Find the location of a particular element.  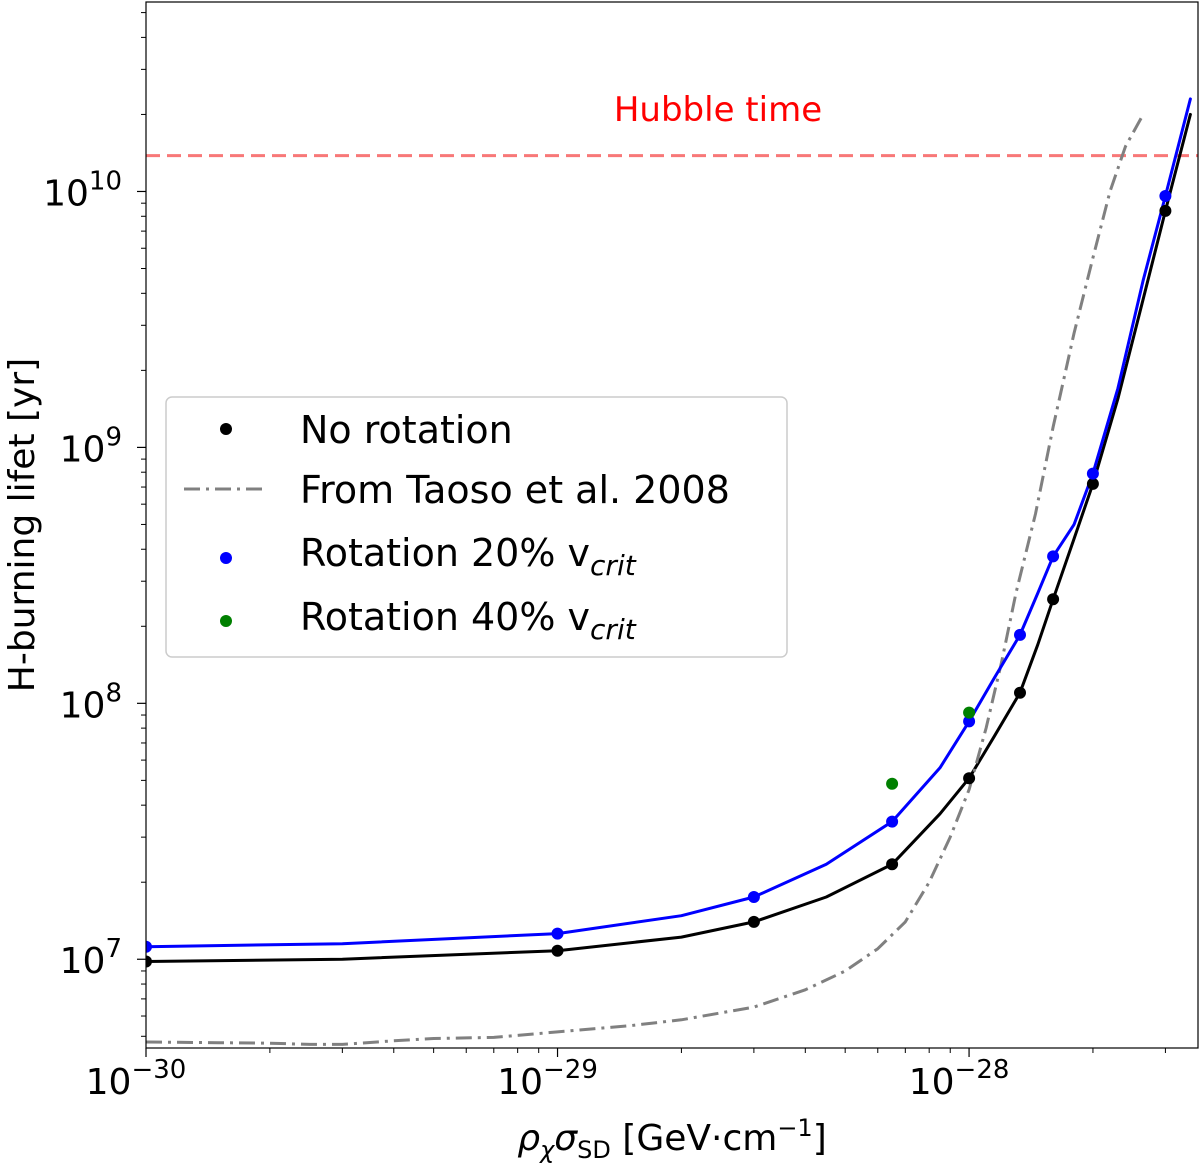

y-tick-label: 10⁹ is located at coordinates (91, 446).